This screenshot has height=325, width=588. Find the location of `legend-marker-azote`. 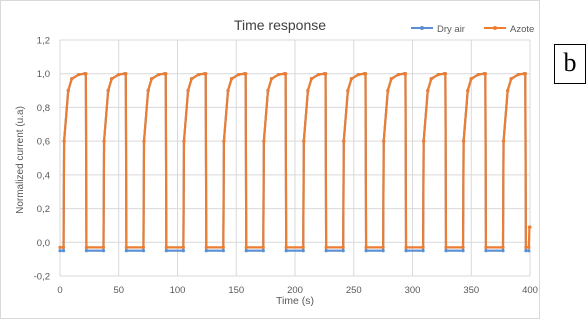

legend-marker-azote is located at coordinates (495, 28).